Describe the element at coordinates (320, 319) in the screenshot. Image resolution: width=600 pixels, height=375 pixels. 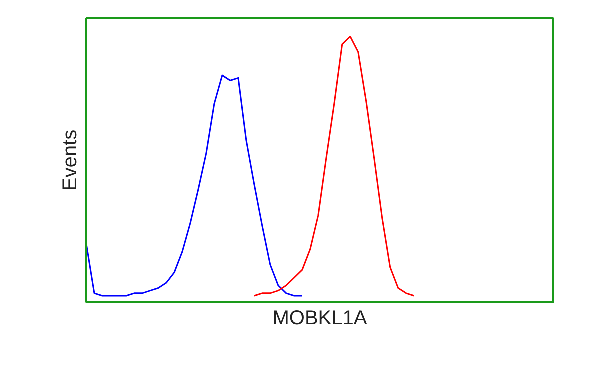
I see `x-axis-title: MOBKL1A` at that location.